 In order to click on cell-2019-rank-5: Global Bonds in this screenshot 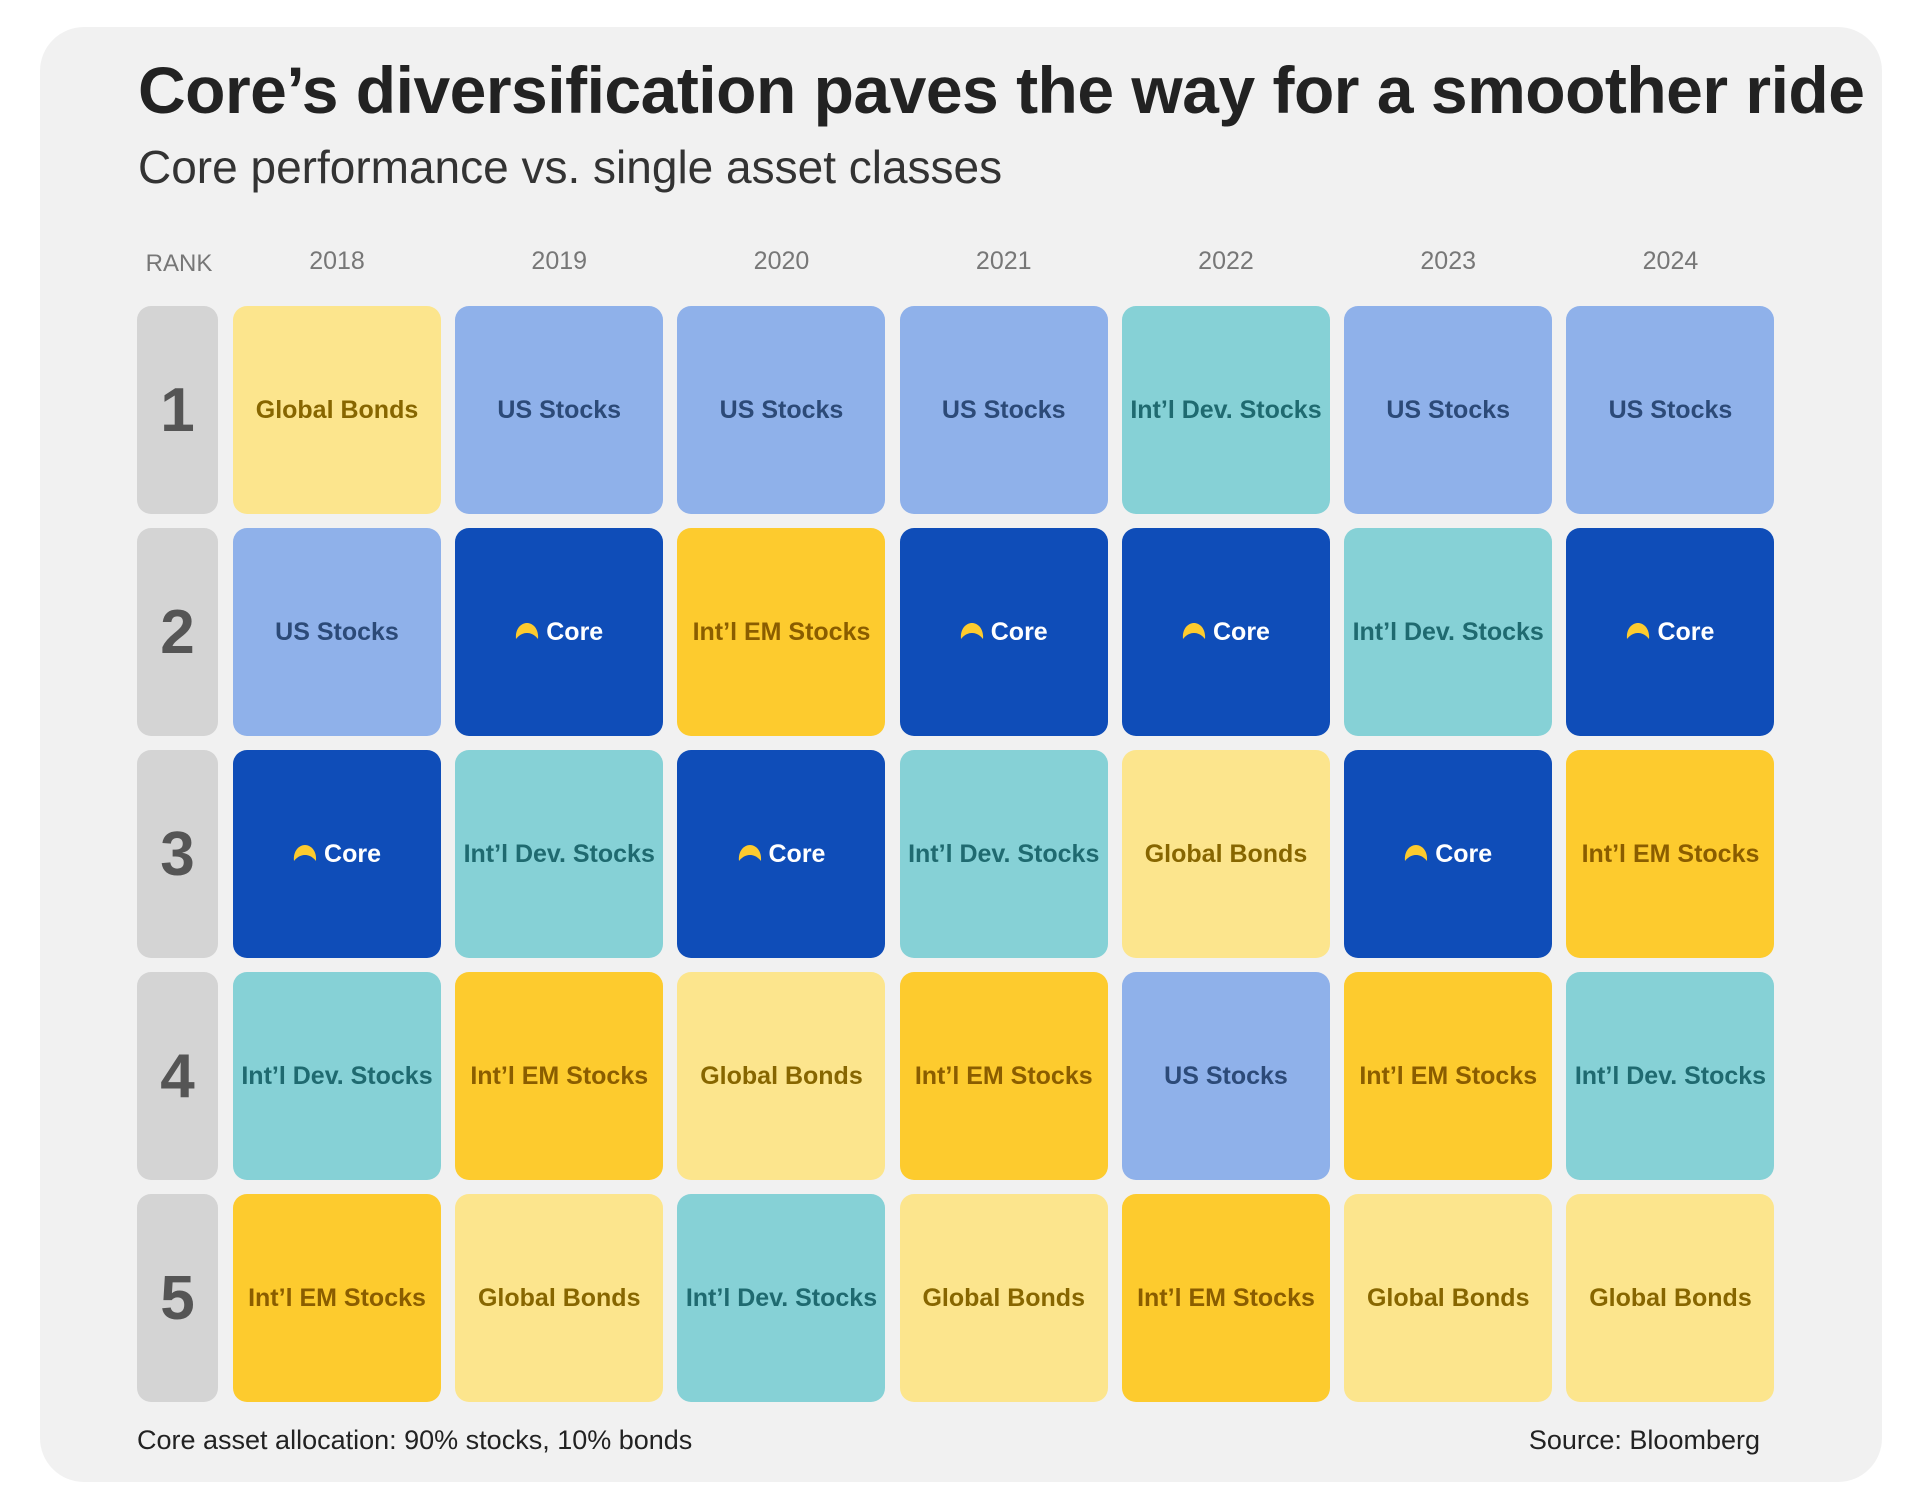, I will do `click(559, 1298)`.